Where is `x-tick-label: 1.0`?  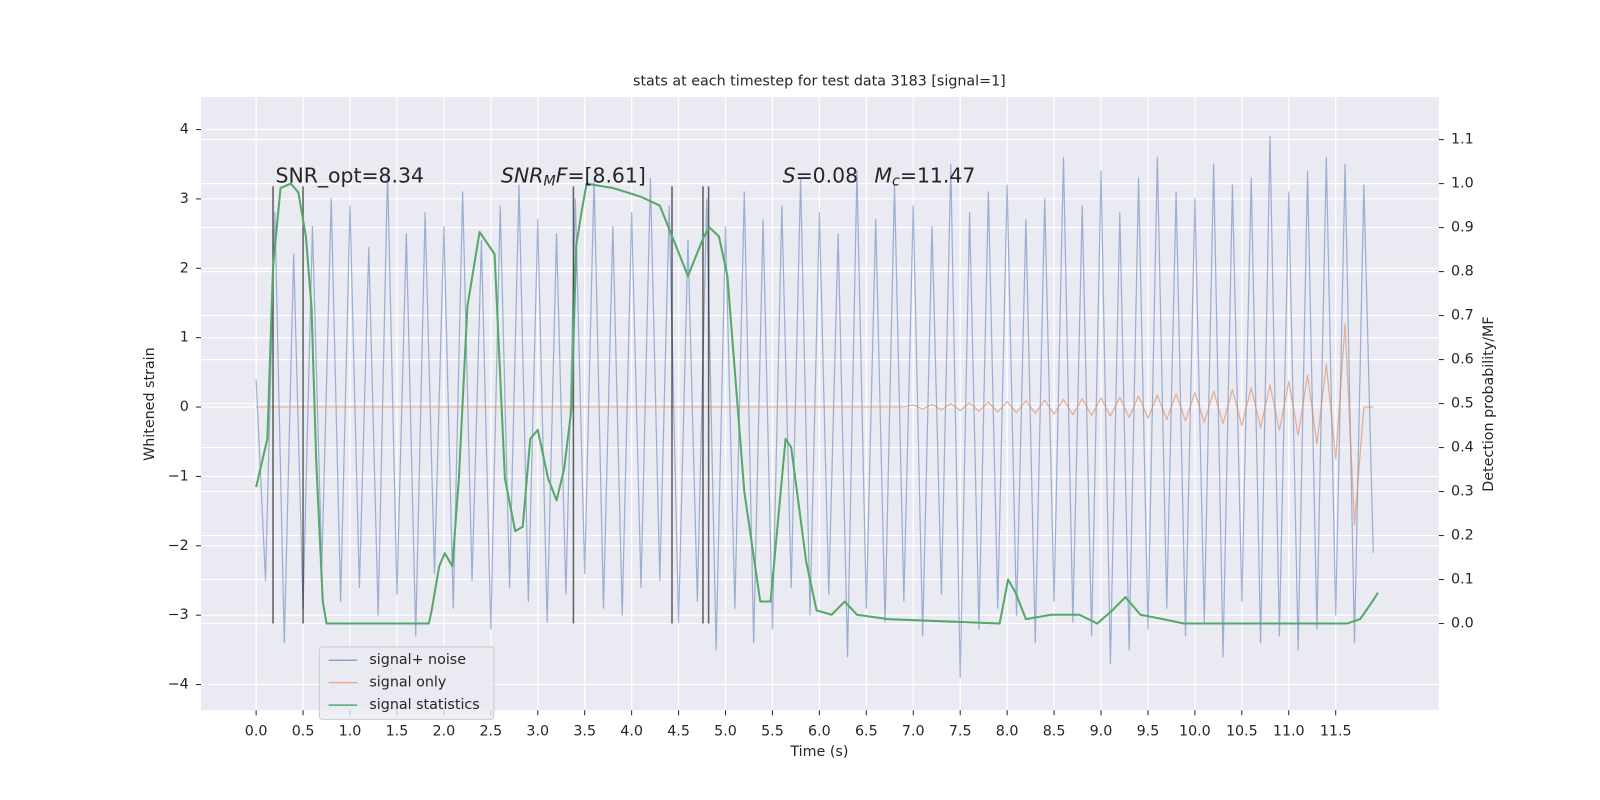 x-tick-label: 1.0 is located at coordinates (350, 732).